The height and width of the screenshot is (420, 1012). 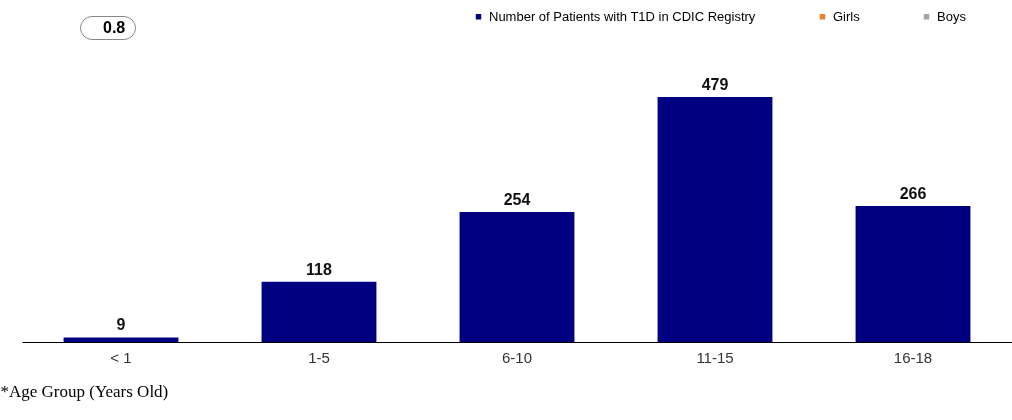 What do you see at coordinates (715, 357) in the screenshot?
I see `x-tick-label: 11-15` at bounding box center [715, 357].